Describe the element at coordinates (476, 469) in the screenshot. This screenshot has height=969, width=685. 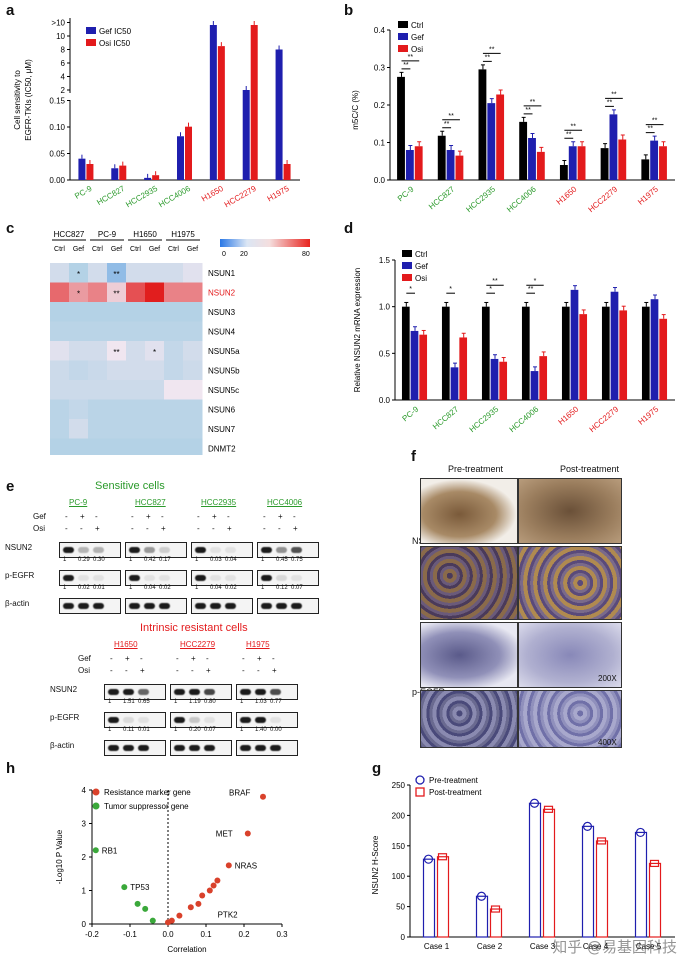
I see `col-label-pre: Pre-treatment` at that location.